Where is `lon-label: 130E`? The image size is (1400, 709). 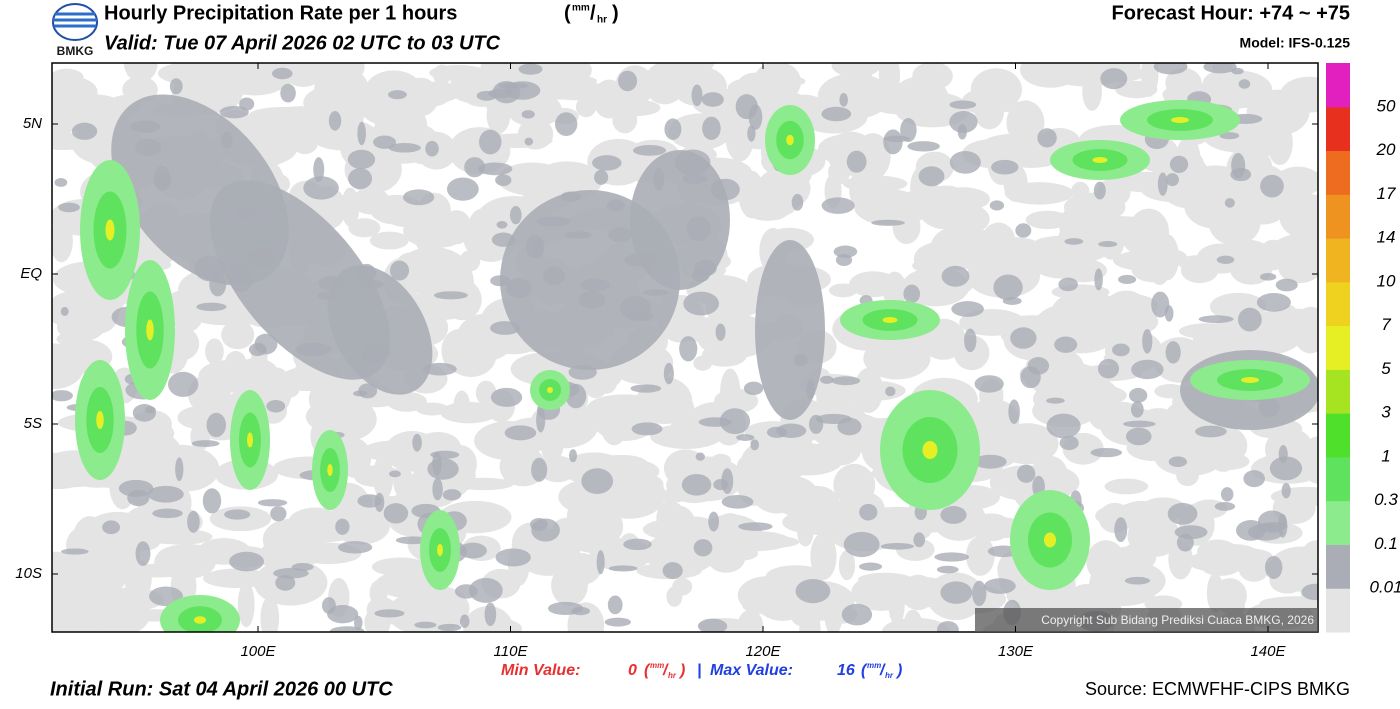
lon-label: 130E is located at coordinates (1016, 651).